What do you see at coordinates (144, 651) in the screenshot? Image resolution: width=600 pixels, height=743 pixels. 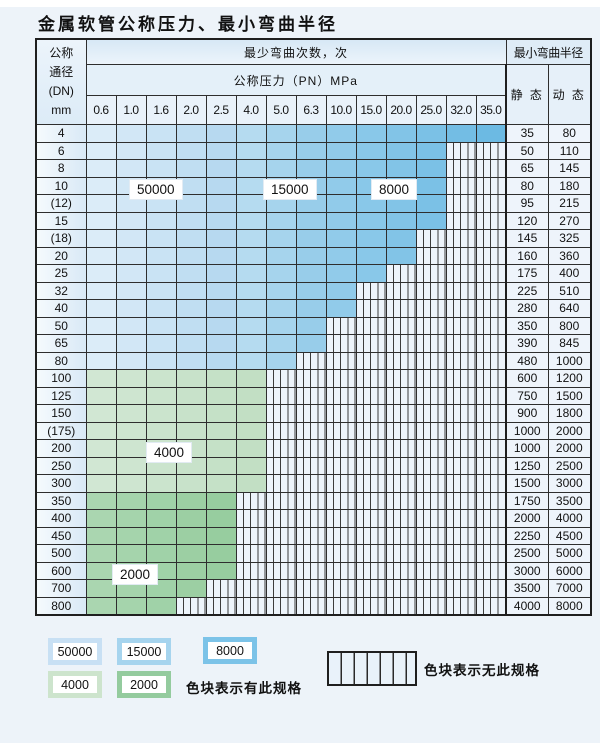 I see `legend-chip-15000: 15000` at bounding box center [144, 651].